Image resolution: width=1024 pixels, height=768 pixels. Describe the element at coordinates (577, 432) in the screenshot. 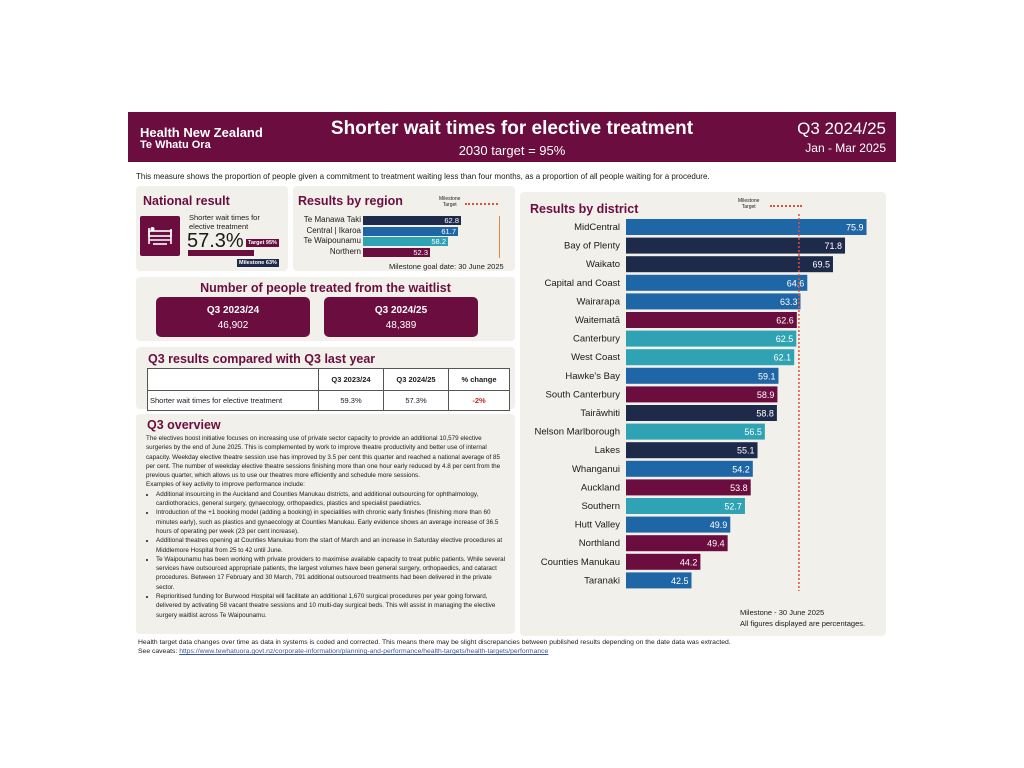

I see `district-tick-label: Nelson Marlborough` at that location.